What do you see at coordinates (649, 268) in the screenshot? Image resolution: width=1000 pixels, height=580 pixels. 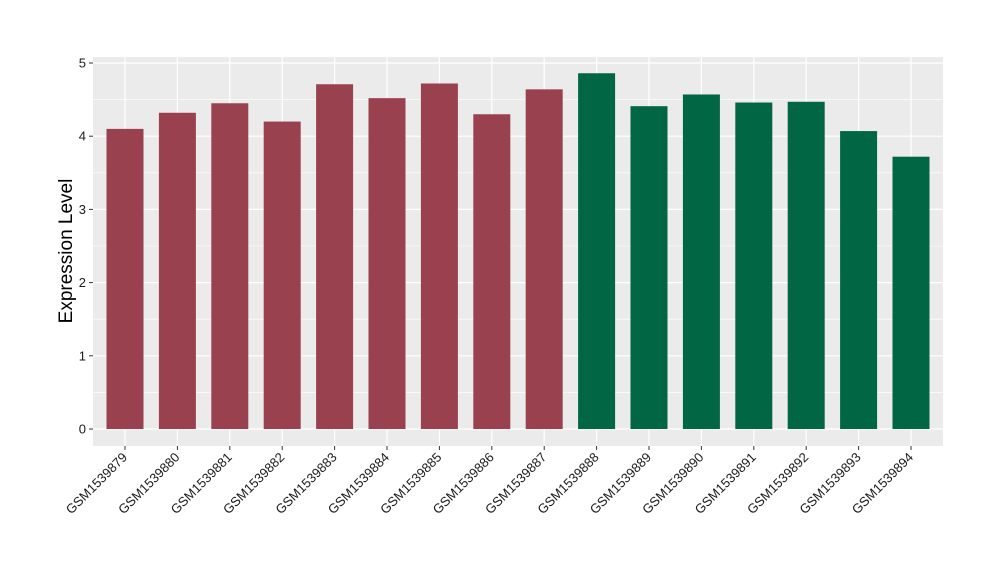 I see `bar-GSM1539889` at bounding box center [649, 268].